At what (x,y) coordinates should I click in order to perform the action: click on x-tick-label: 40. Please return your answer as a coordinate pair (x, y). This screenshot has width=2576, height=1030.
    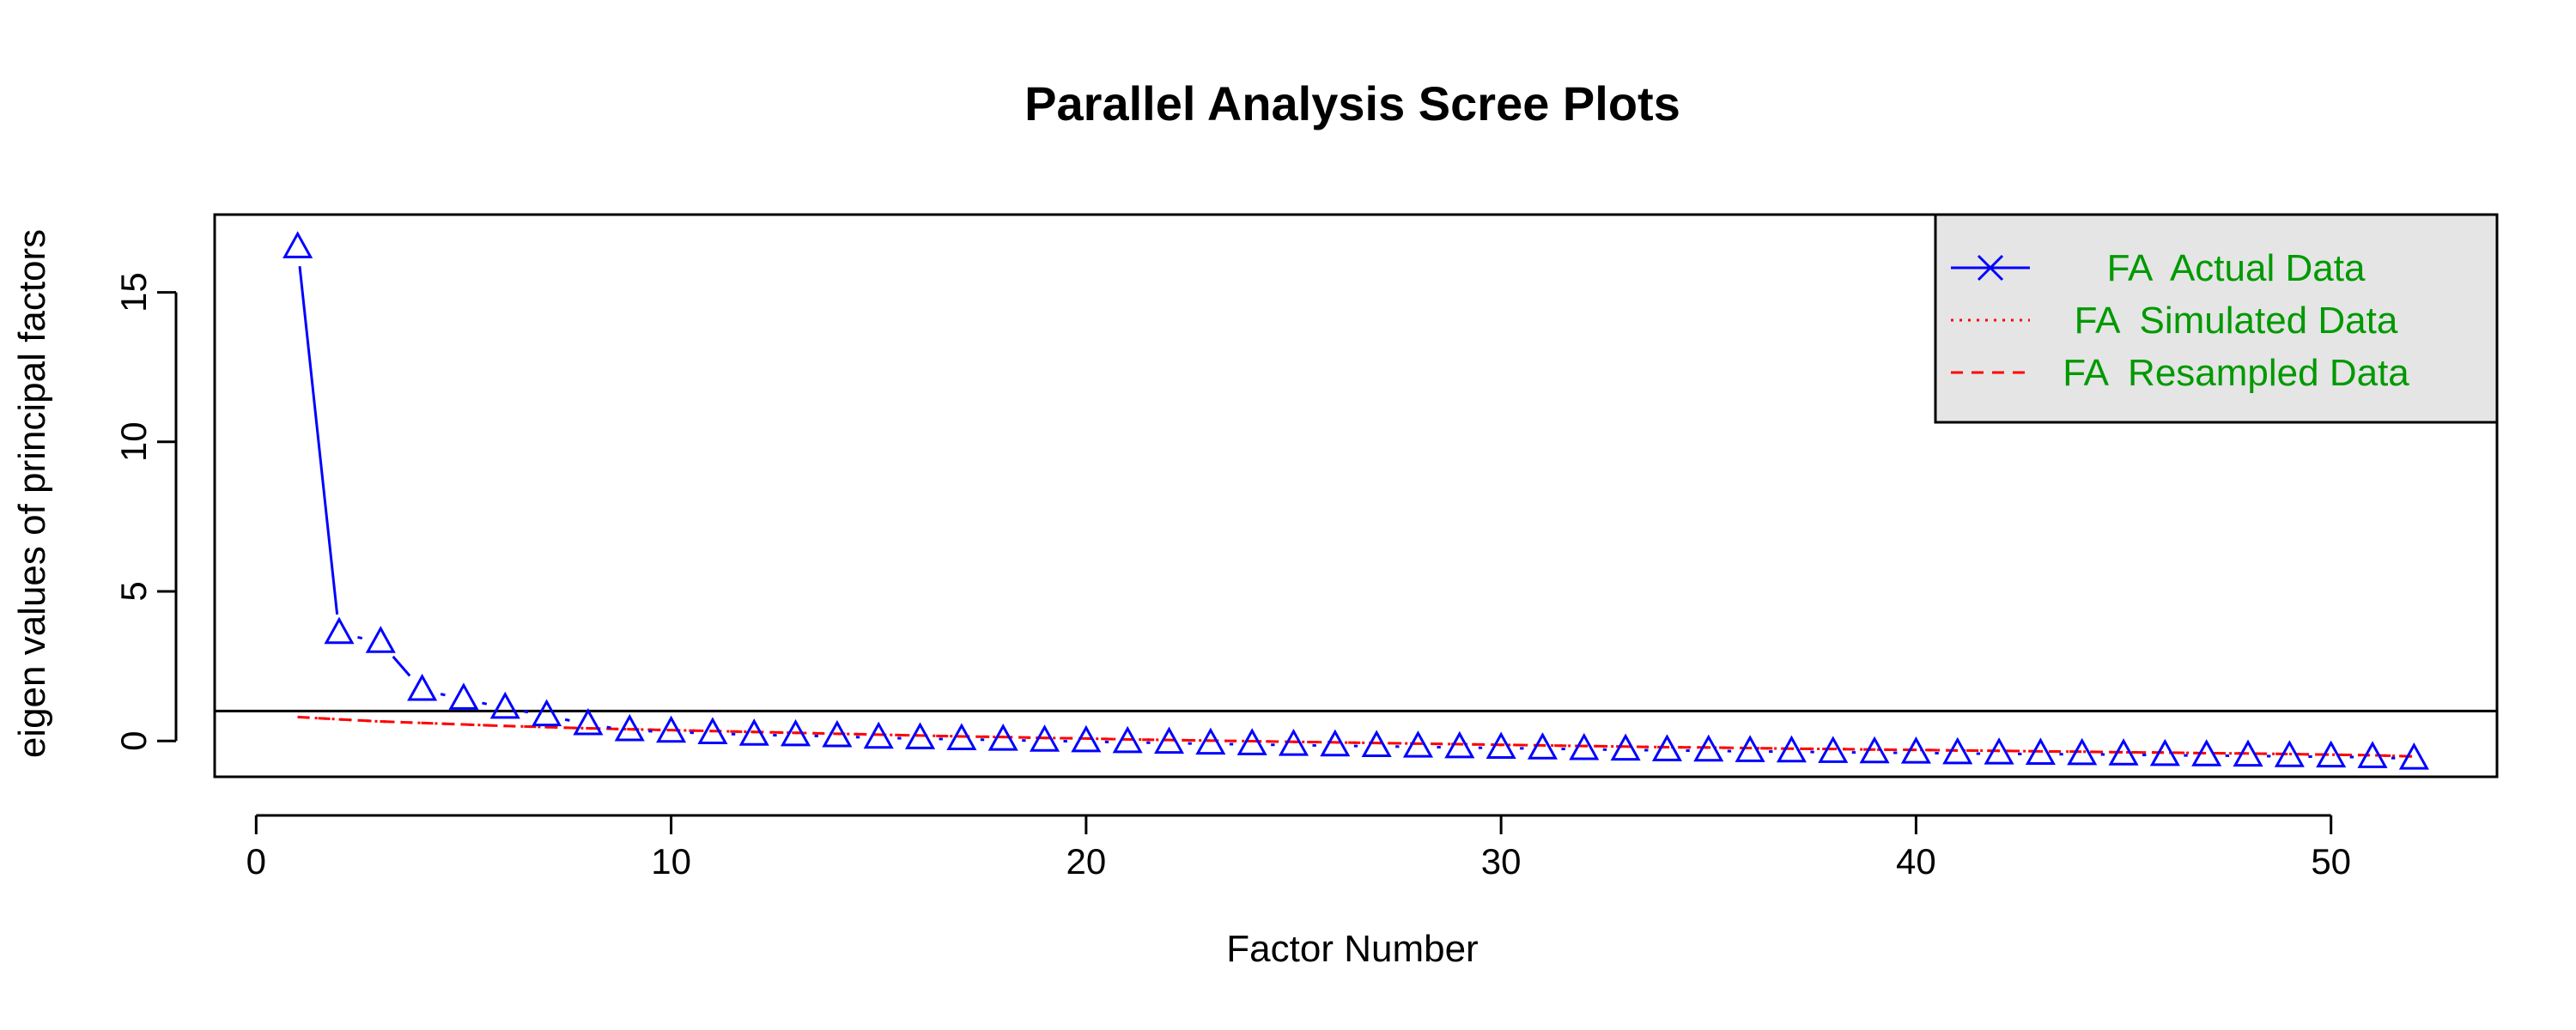
    Looking at the image, I should click on (1916, 861).